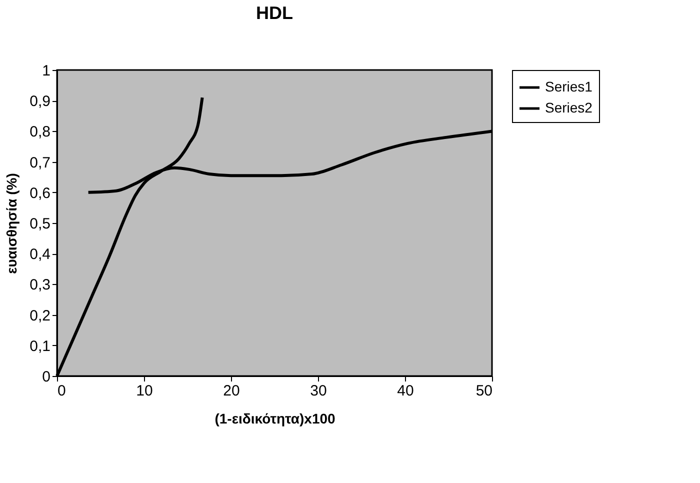  I want to click on x-tick-label: 30, so click(318, 391).